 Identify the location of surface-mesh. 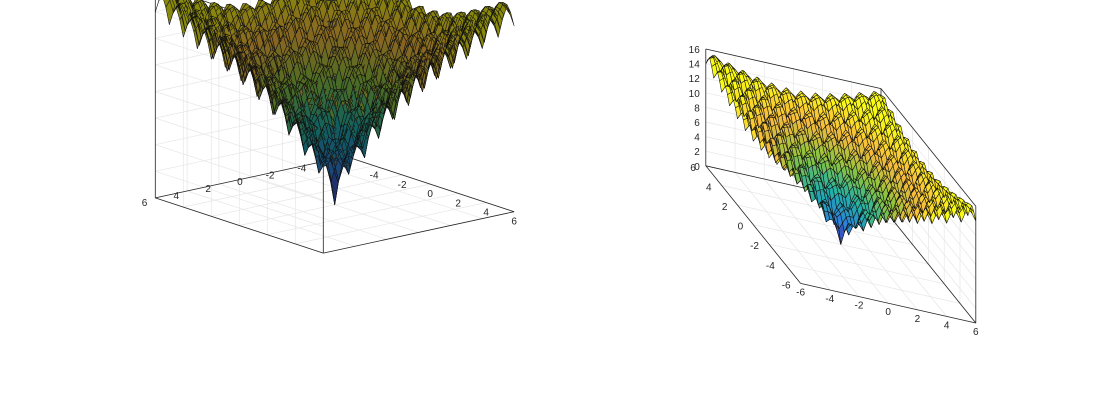
(841, 149).